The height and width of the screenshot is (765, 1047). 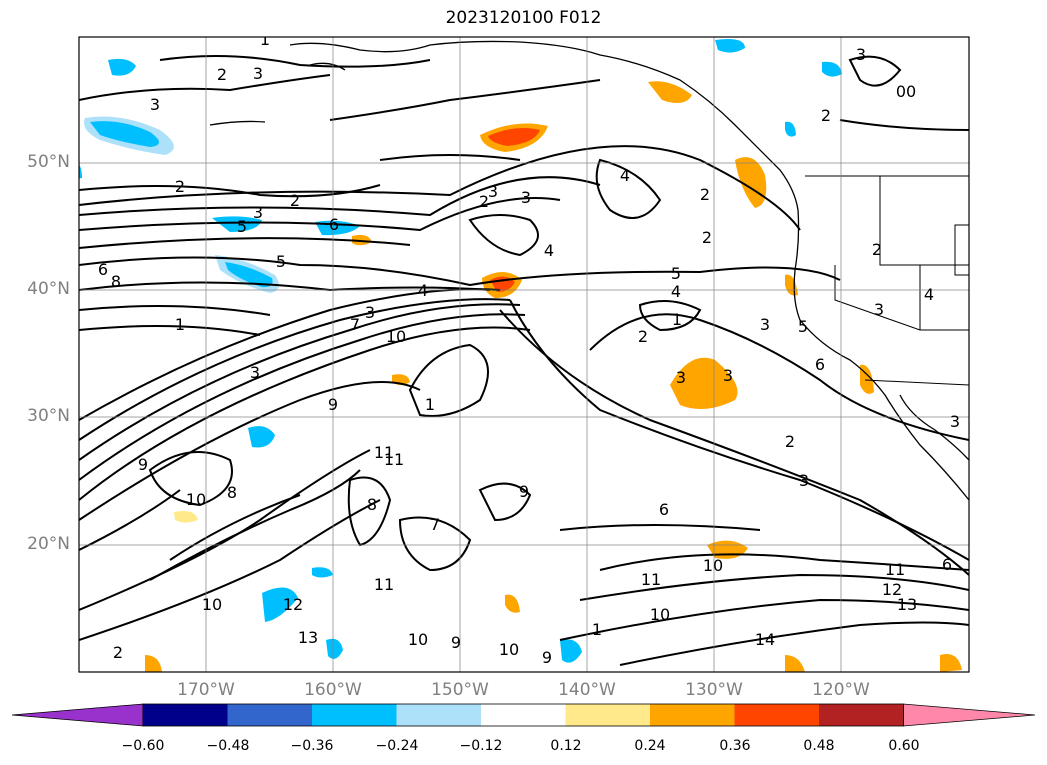 What do you see at coordinates (48, 162) in the screenshot?
I see `lat-label-50N: 50°N` at bounding box center [48, 162].